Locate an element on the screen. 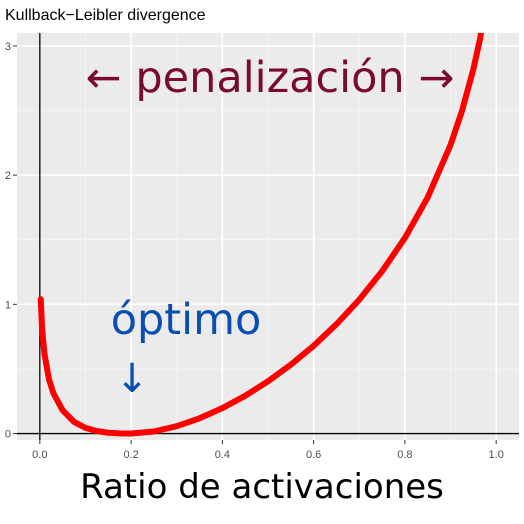  annotation-penalization: ← penalización → is located at coordinates (270, 78).